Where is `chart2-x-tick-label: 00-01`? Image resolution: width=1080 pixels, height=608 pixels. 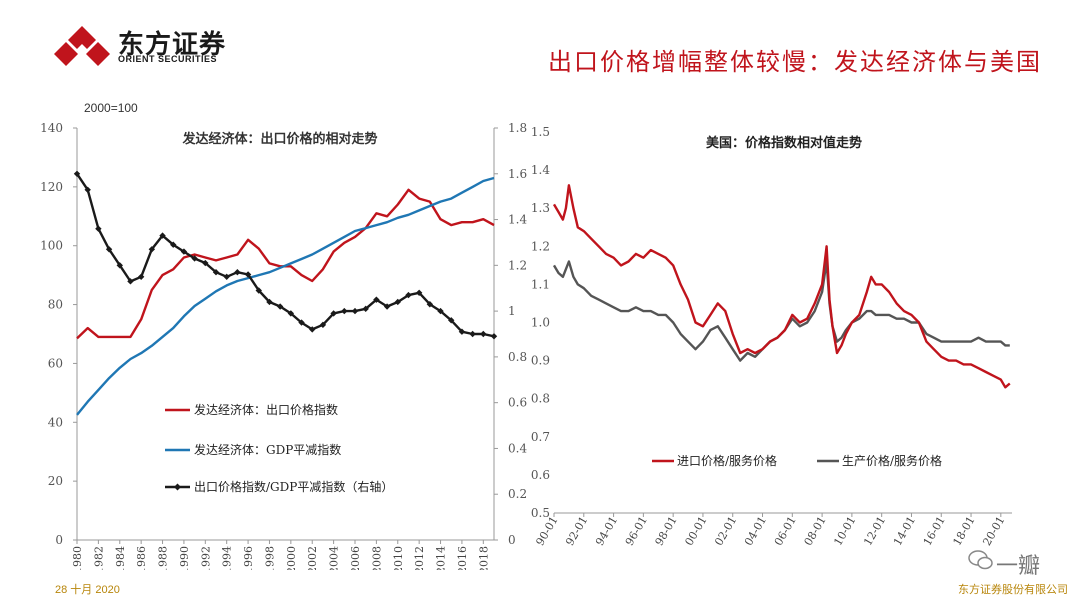
chart2-x-tick-label: 00-01 is located at coordinates (695, 531).